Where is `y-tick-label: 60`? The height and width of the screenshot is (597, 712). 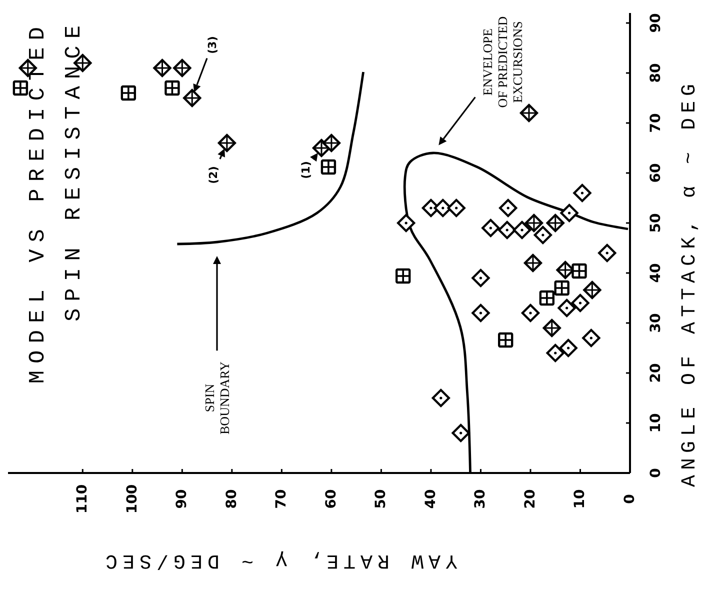
y-tick-label: 60 is located at coordinates (656, 173).